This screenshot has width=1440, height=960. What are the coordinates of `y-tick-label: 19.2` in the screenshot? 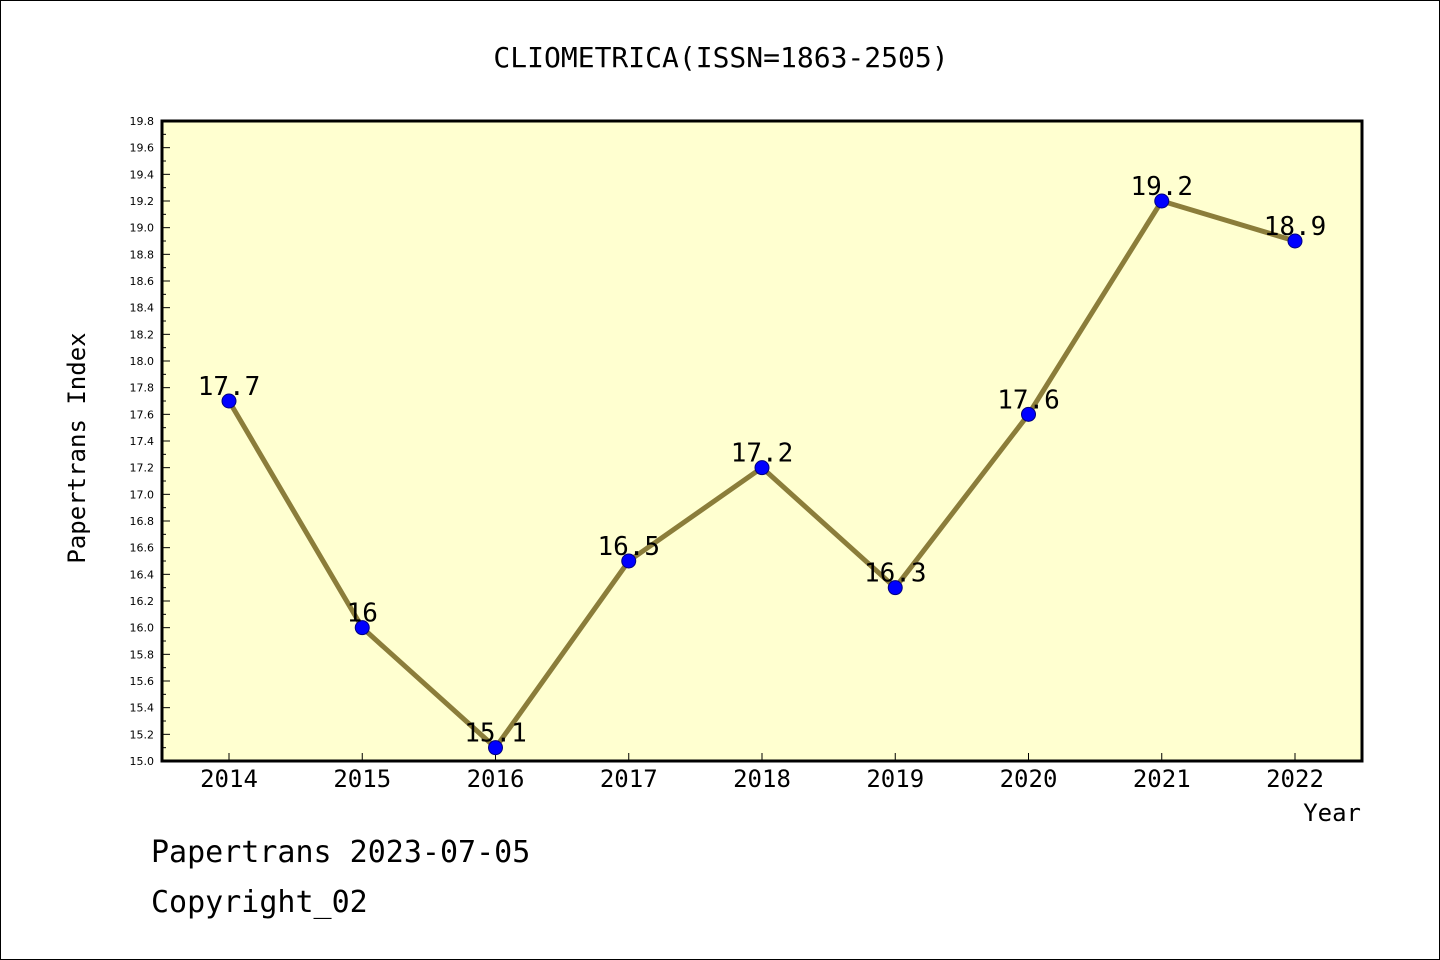 It's located at (142, 201).